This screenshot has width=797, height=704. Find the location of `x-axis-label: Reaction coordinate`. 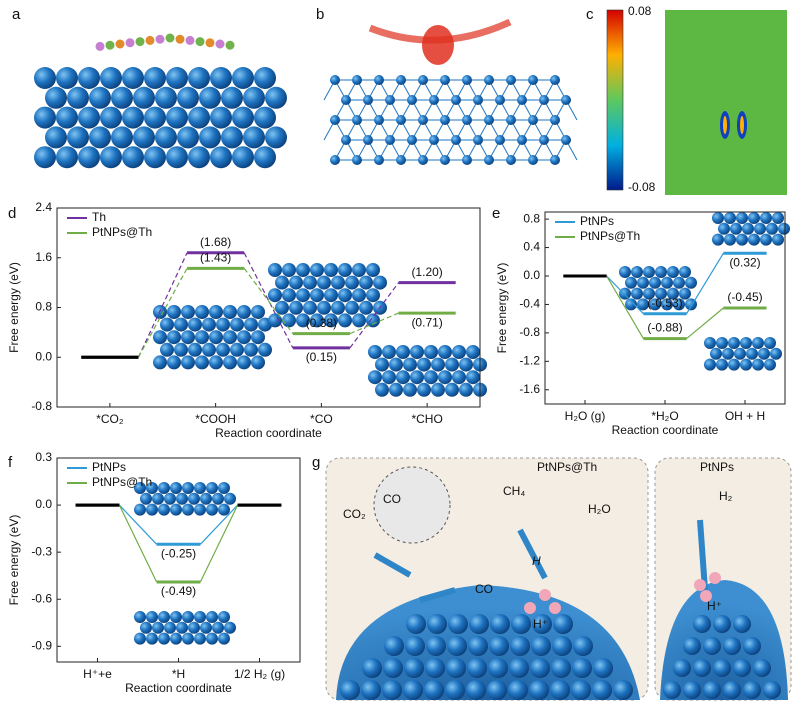

x-axis-label: Reaction coordinate is located at coordinates (665, 430).